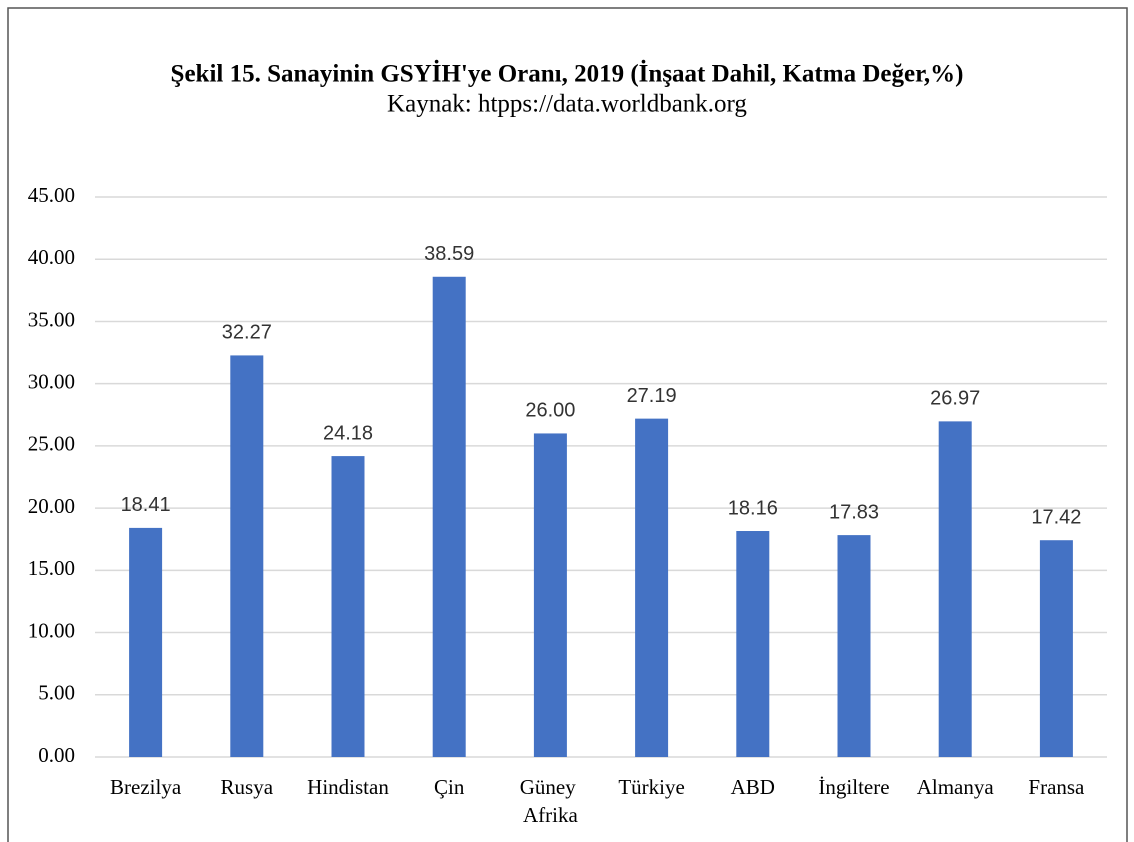 Image resolution: width=1134 pixels, height=842 pixels. I want to click on x-tick-label: Çin, so click(449, 787).